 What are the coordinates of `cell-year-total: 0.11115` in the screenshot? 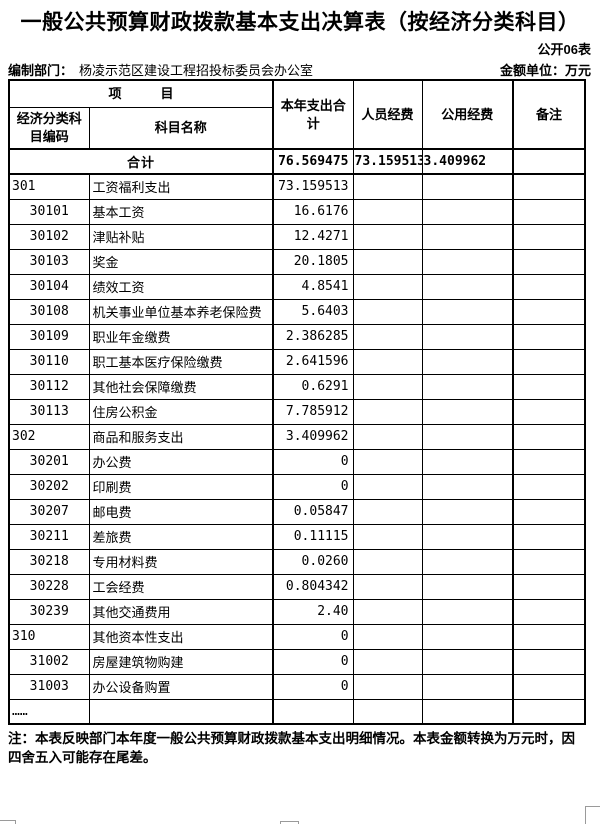 It's located at (313, 536).